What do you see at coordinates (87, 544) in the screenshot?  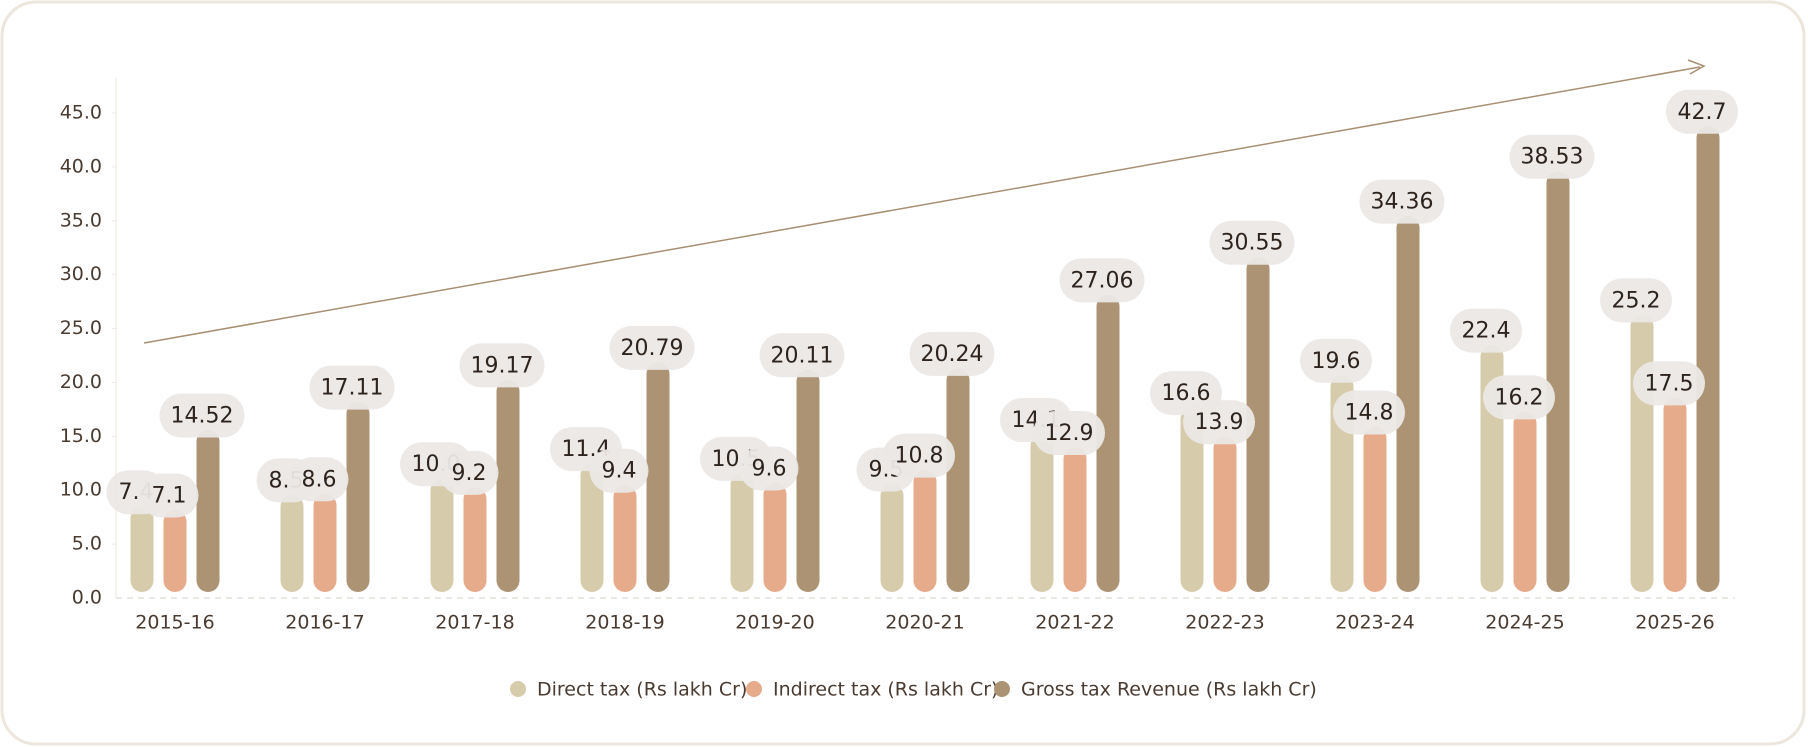 I see `y-tick-label: 5.0` at bounding box center [87, 544].